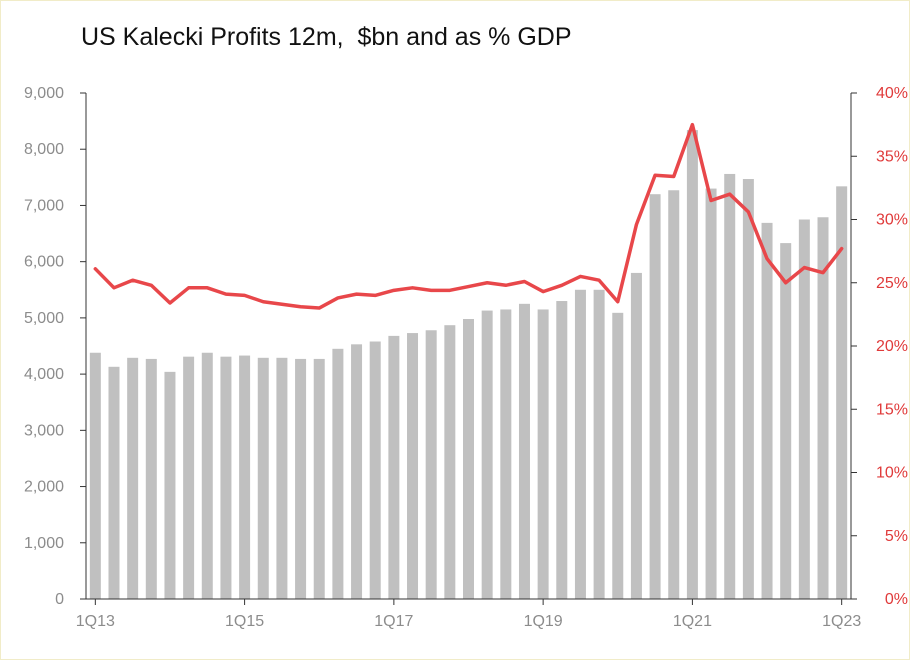  I want to click on bar-2q13, so click(114, 482).